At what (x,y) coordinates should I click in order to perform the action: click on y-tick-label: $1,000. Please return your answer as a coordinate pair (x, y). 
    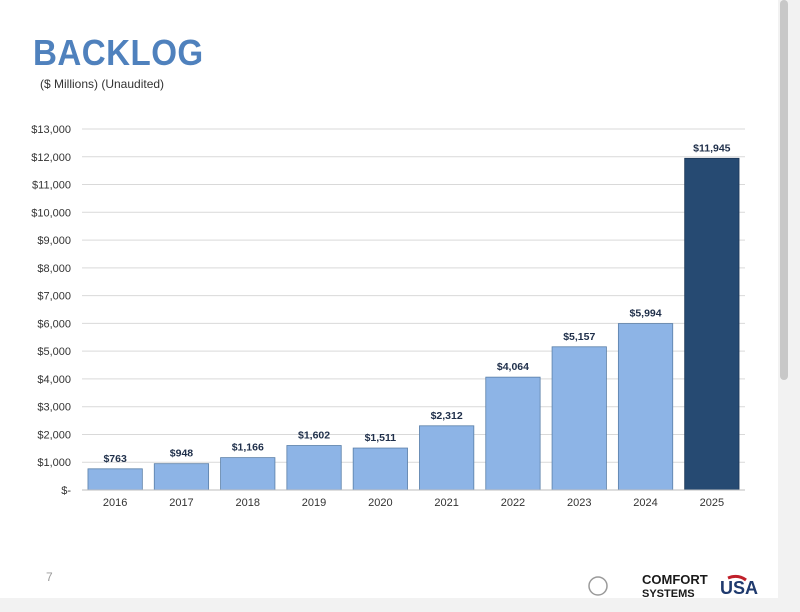
    Looking at the image, I should click on (54, 463).